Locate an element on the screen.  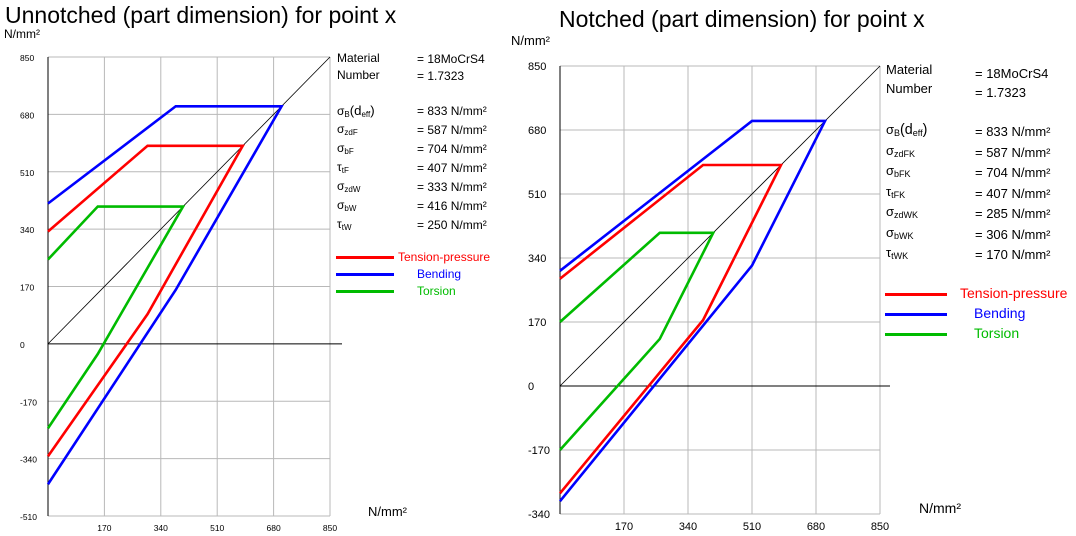
param-row: τtF is located at coordinates (343, 167).